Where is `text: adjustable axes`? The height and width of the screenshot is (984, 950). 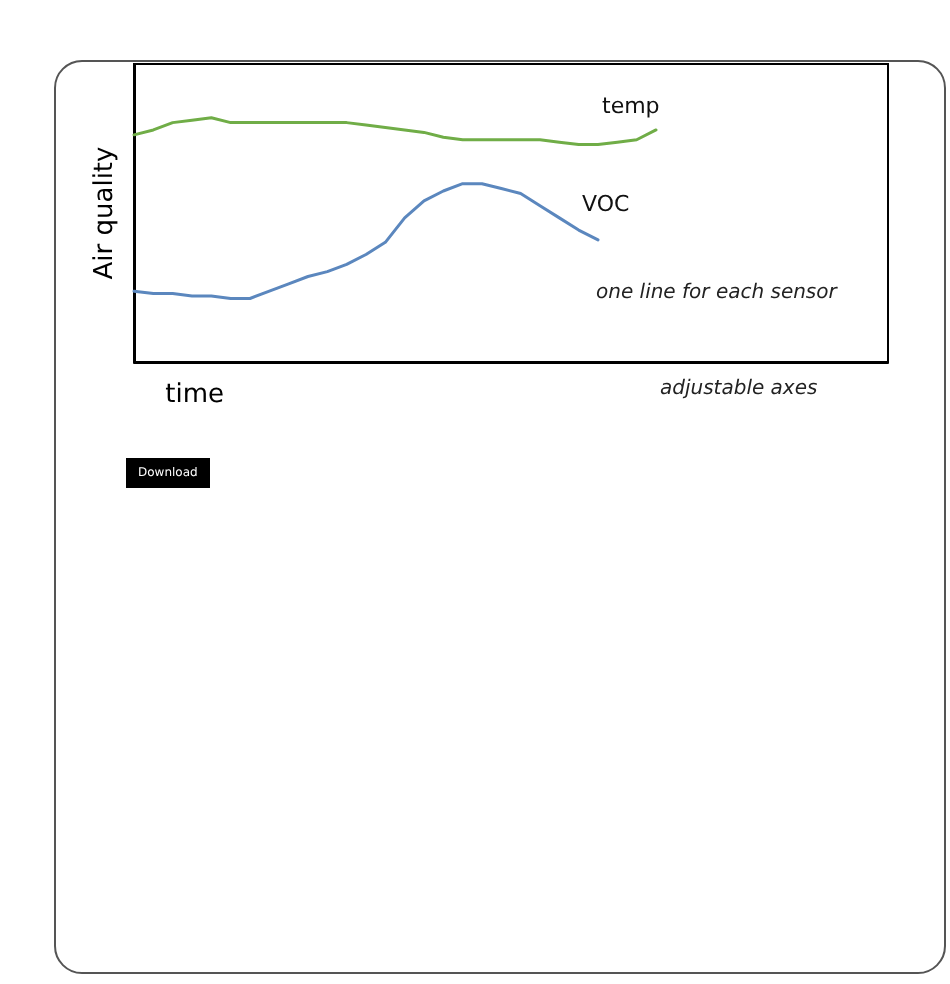 text: adjustable axes is located at coordinates (739, 389).